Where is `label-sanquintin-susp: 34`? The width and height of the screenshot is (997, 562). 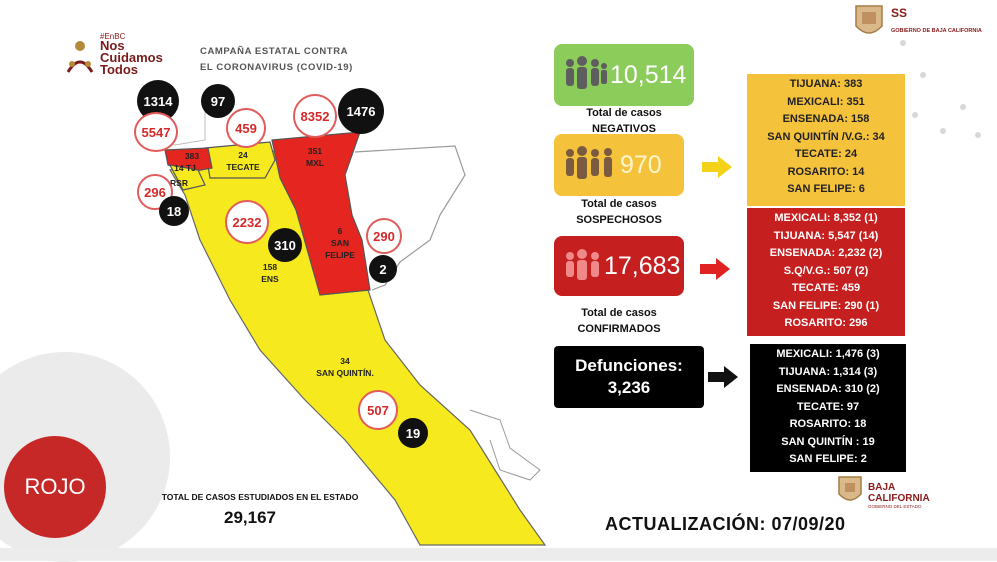 label-sanquintin-susp: 34 is located at coordinates (345, 361).